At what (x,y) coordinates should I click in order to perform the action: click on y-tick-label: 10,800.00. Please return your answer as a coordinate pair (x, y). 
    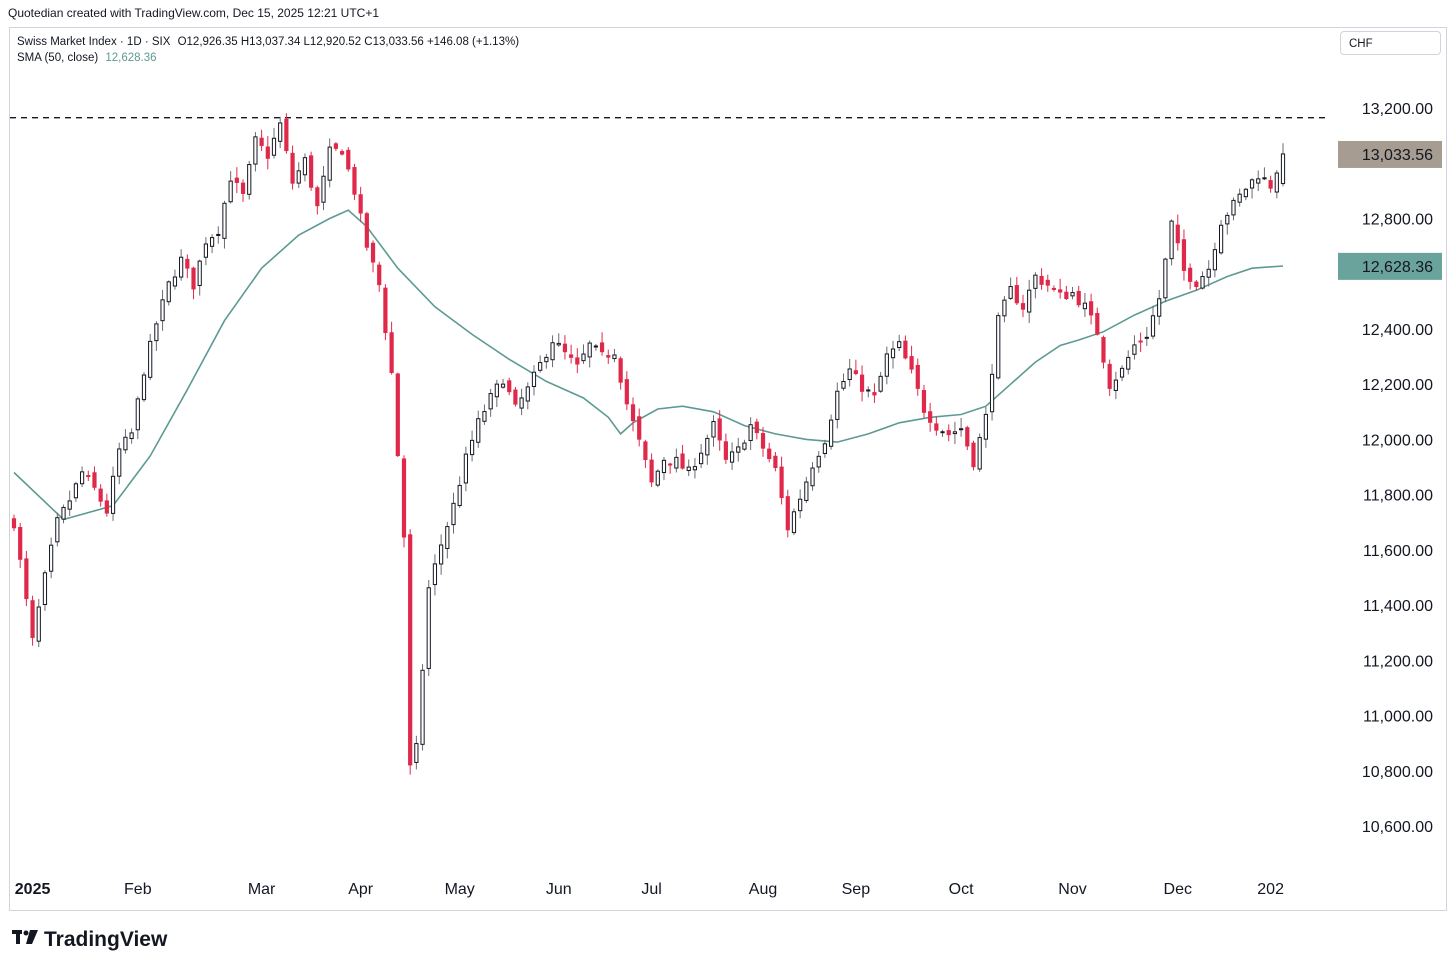
    Looking at the image, I should click on (1397, 772).